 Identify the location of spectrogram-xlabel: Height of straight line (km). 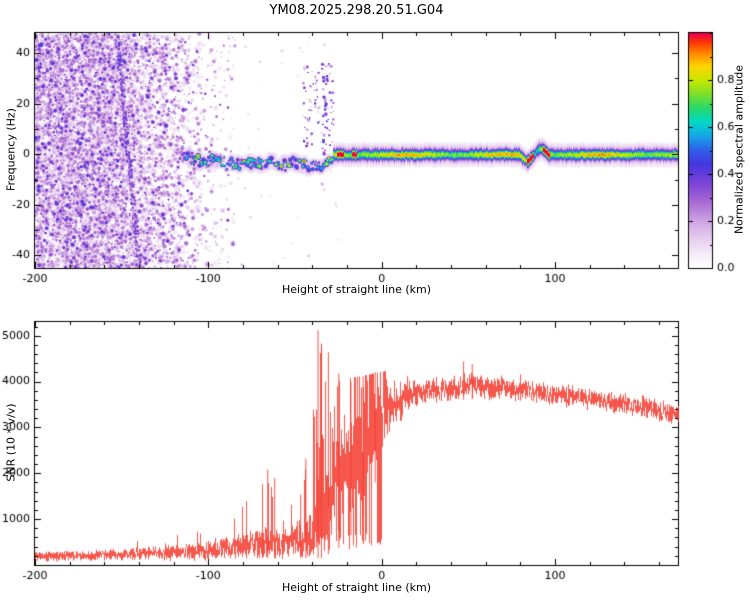
(356, 289).